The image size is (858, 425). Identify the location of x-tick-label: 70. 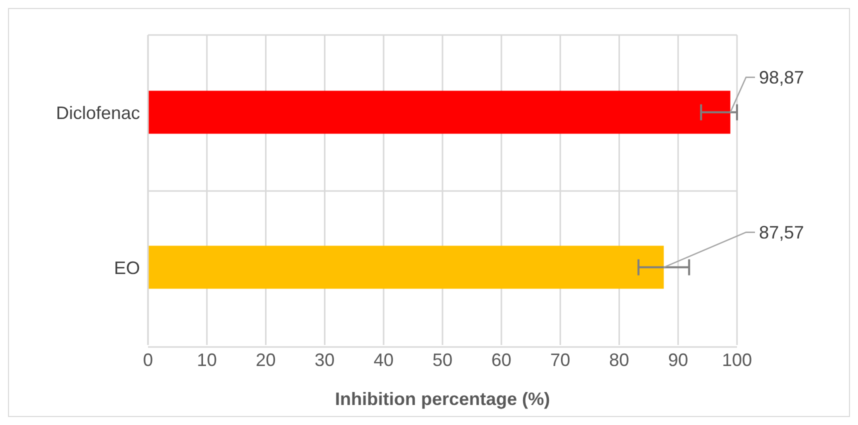
(560, 360).